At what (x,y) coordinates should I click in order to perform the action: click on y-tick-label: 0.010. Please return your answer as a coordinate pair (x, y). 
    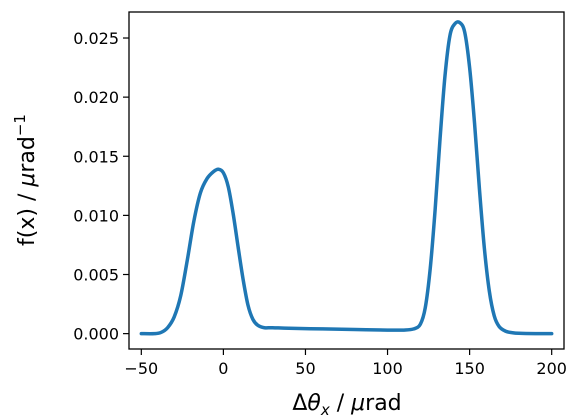
    Looking at the image, I should click on (96, 215).